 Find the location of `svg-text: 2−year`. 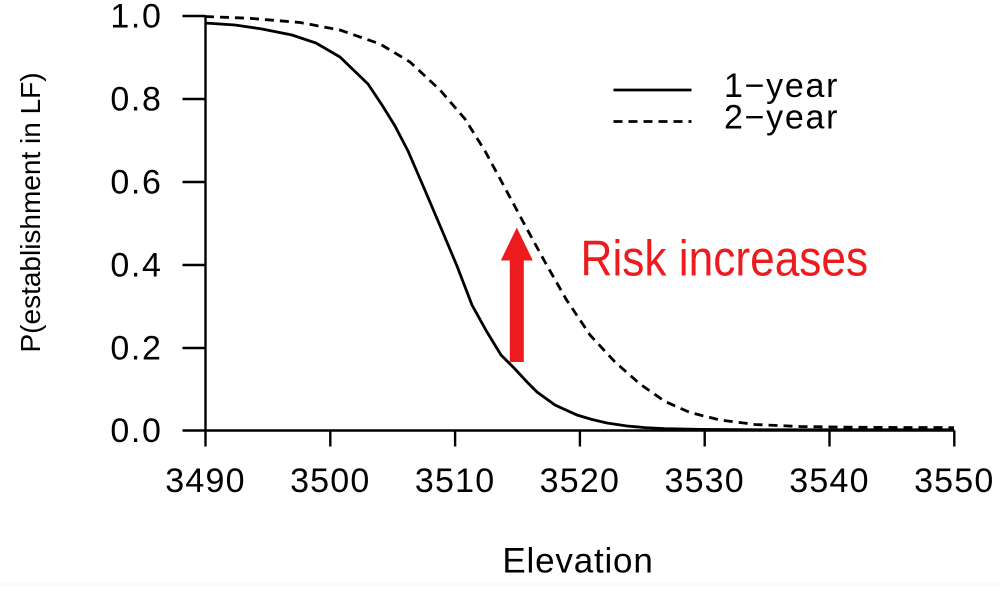

svg-text: 2−year is located at coordinates (781, 118).